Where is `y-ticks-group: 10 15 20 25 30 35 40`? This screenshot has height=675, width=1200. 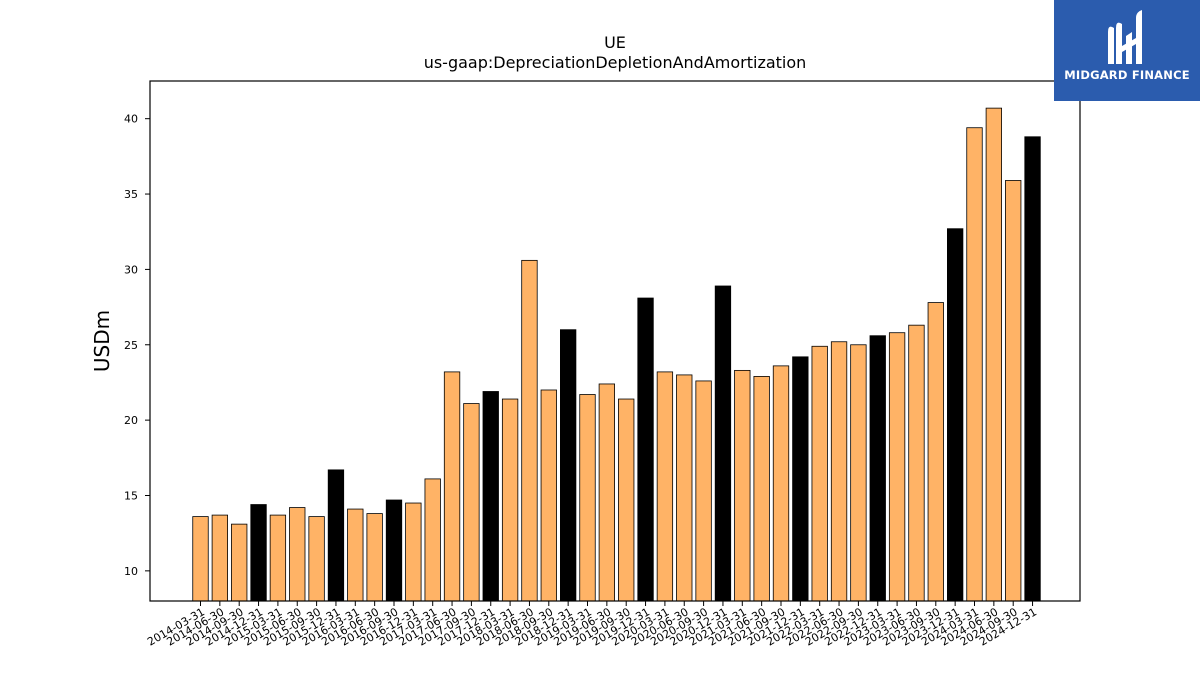 y-ticks-group: 10 15 20 25 30 35 40 is located at coordinates (137, 345).